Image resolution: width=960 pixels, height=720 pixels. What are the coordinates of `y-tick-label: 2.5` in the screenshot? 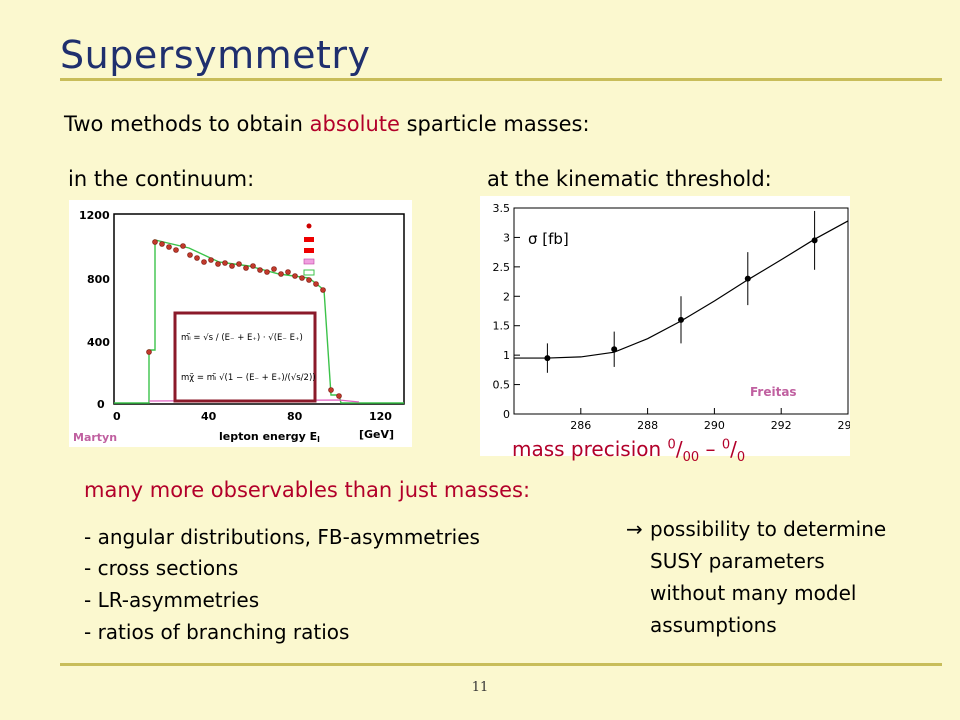 It's located at (502, 267).